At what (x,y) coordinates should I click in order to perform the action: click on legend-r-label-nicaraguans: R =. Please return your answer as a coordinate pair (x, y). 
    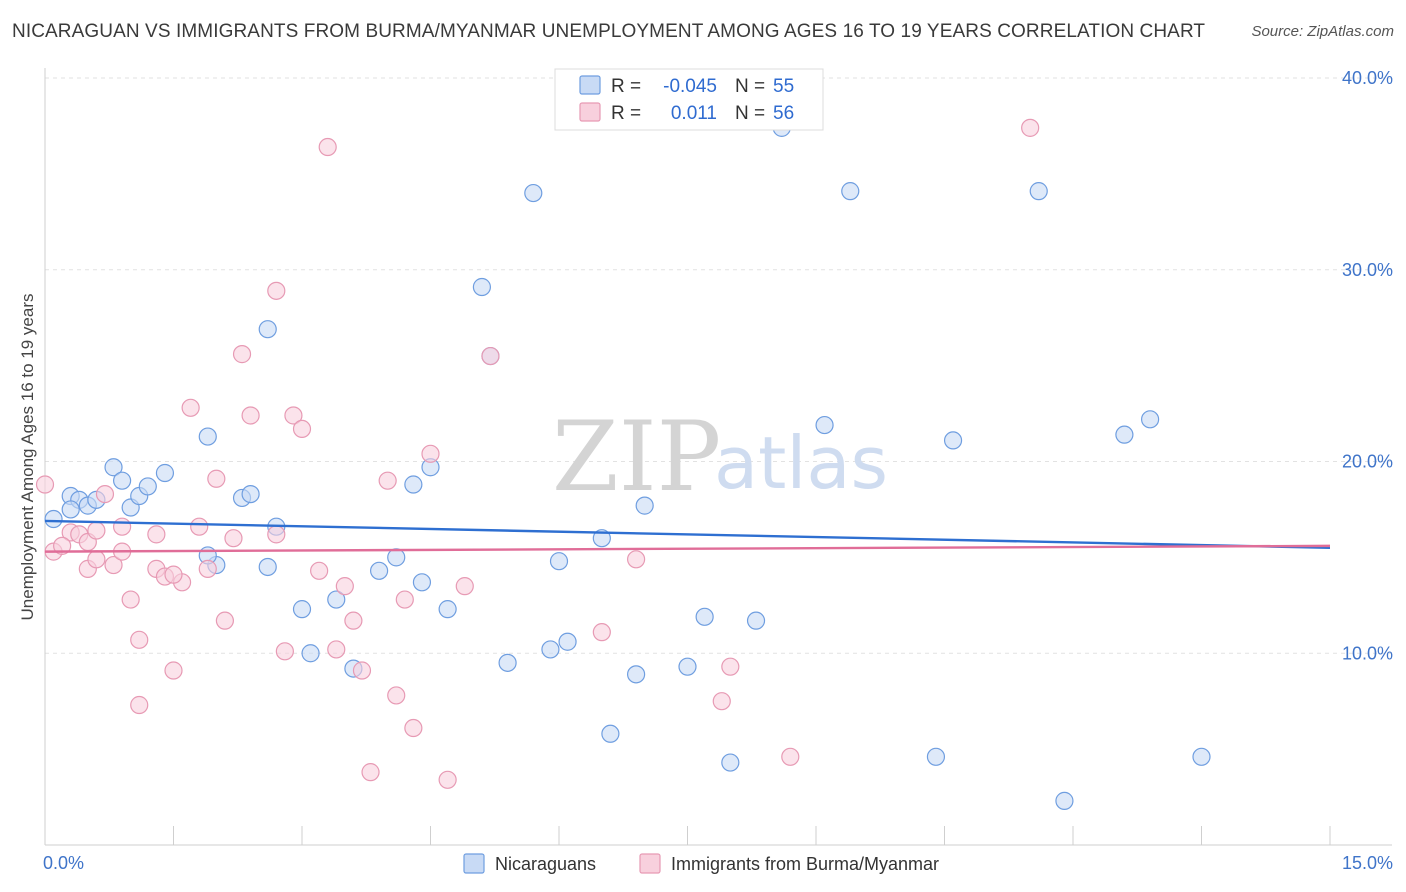
    Looking at the image, I should click on (626, 86).